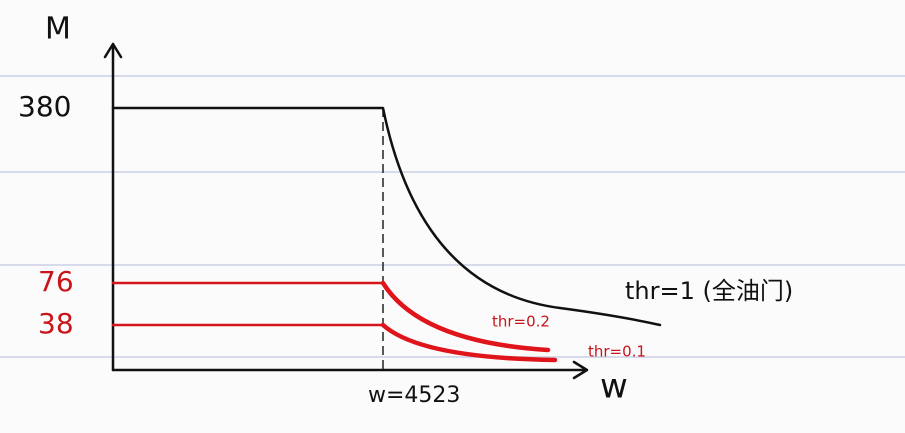 Image resolution: width=905 pixels, height=433 pixels. Describe the element at coordinates (614, 387) in the screenshot. I see `x-axis-label: w` at that location.